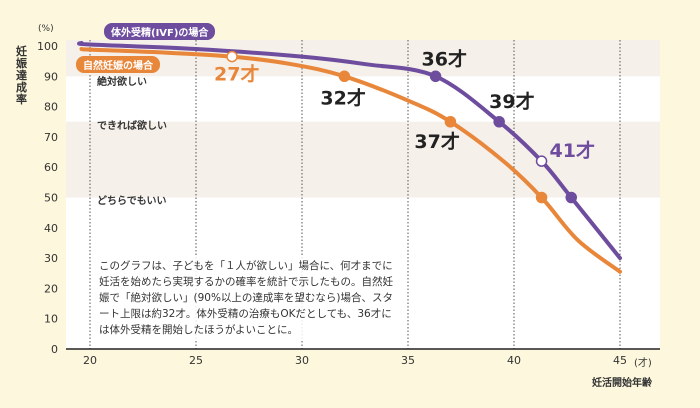  I want to click on x-tick-40: 40, so click(514, 360).